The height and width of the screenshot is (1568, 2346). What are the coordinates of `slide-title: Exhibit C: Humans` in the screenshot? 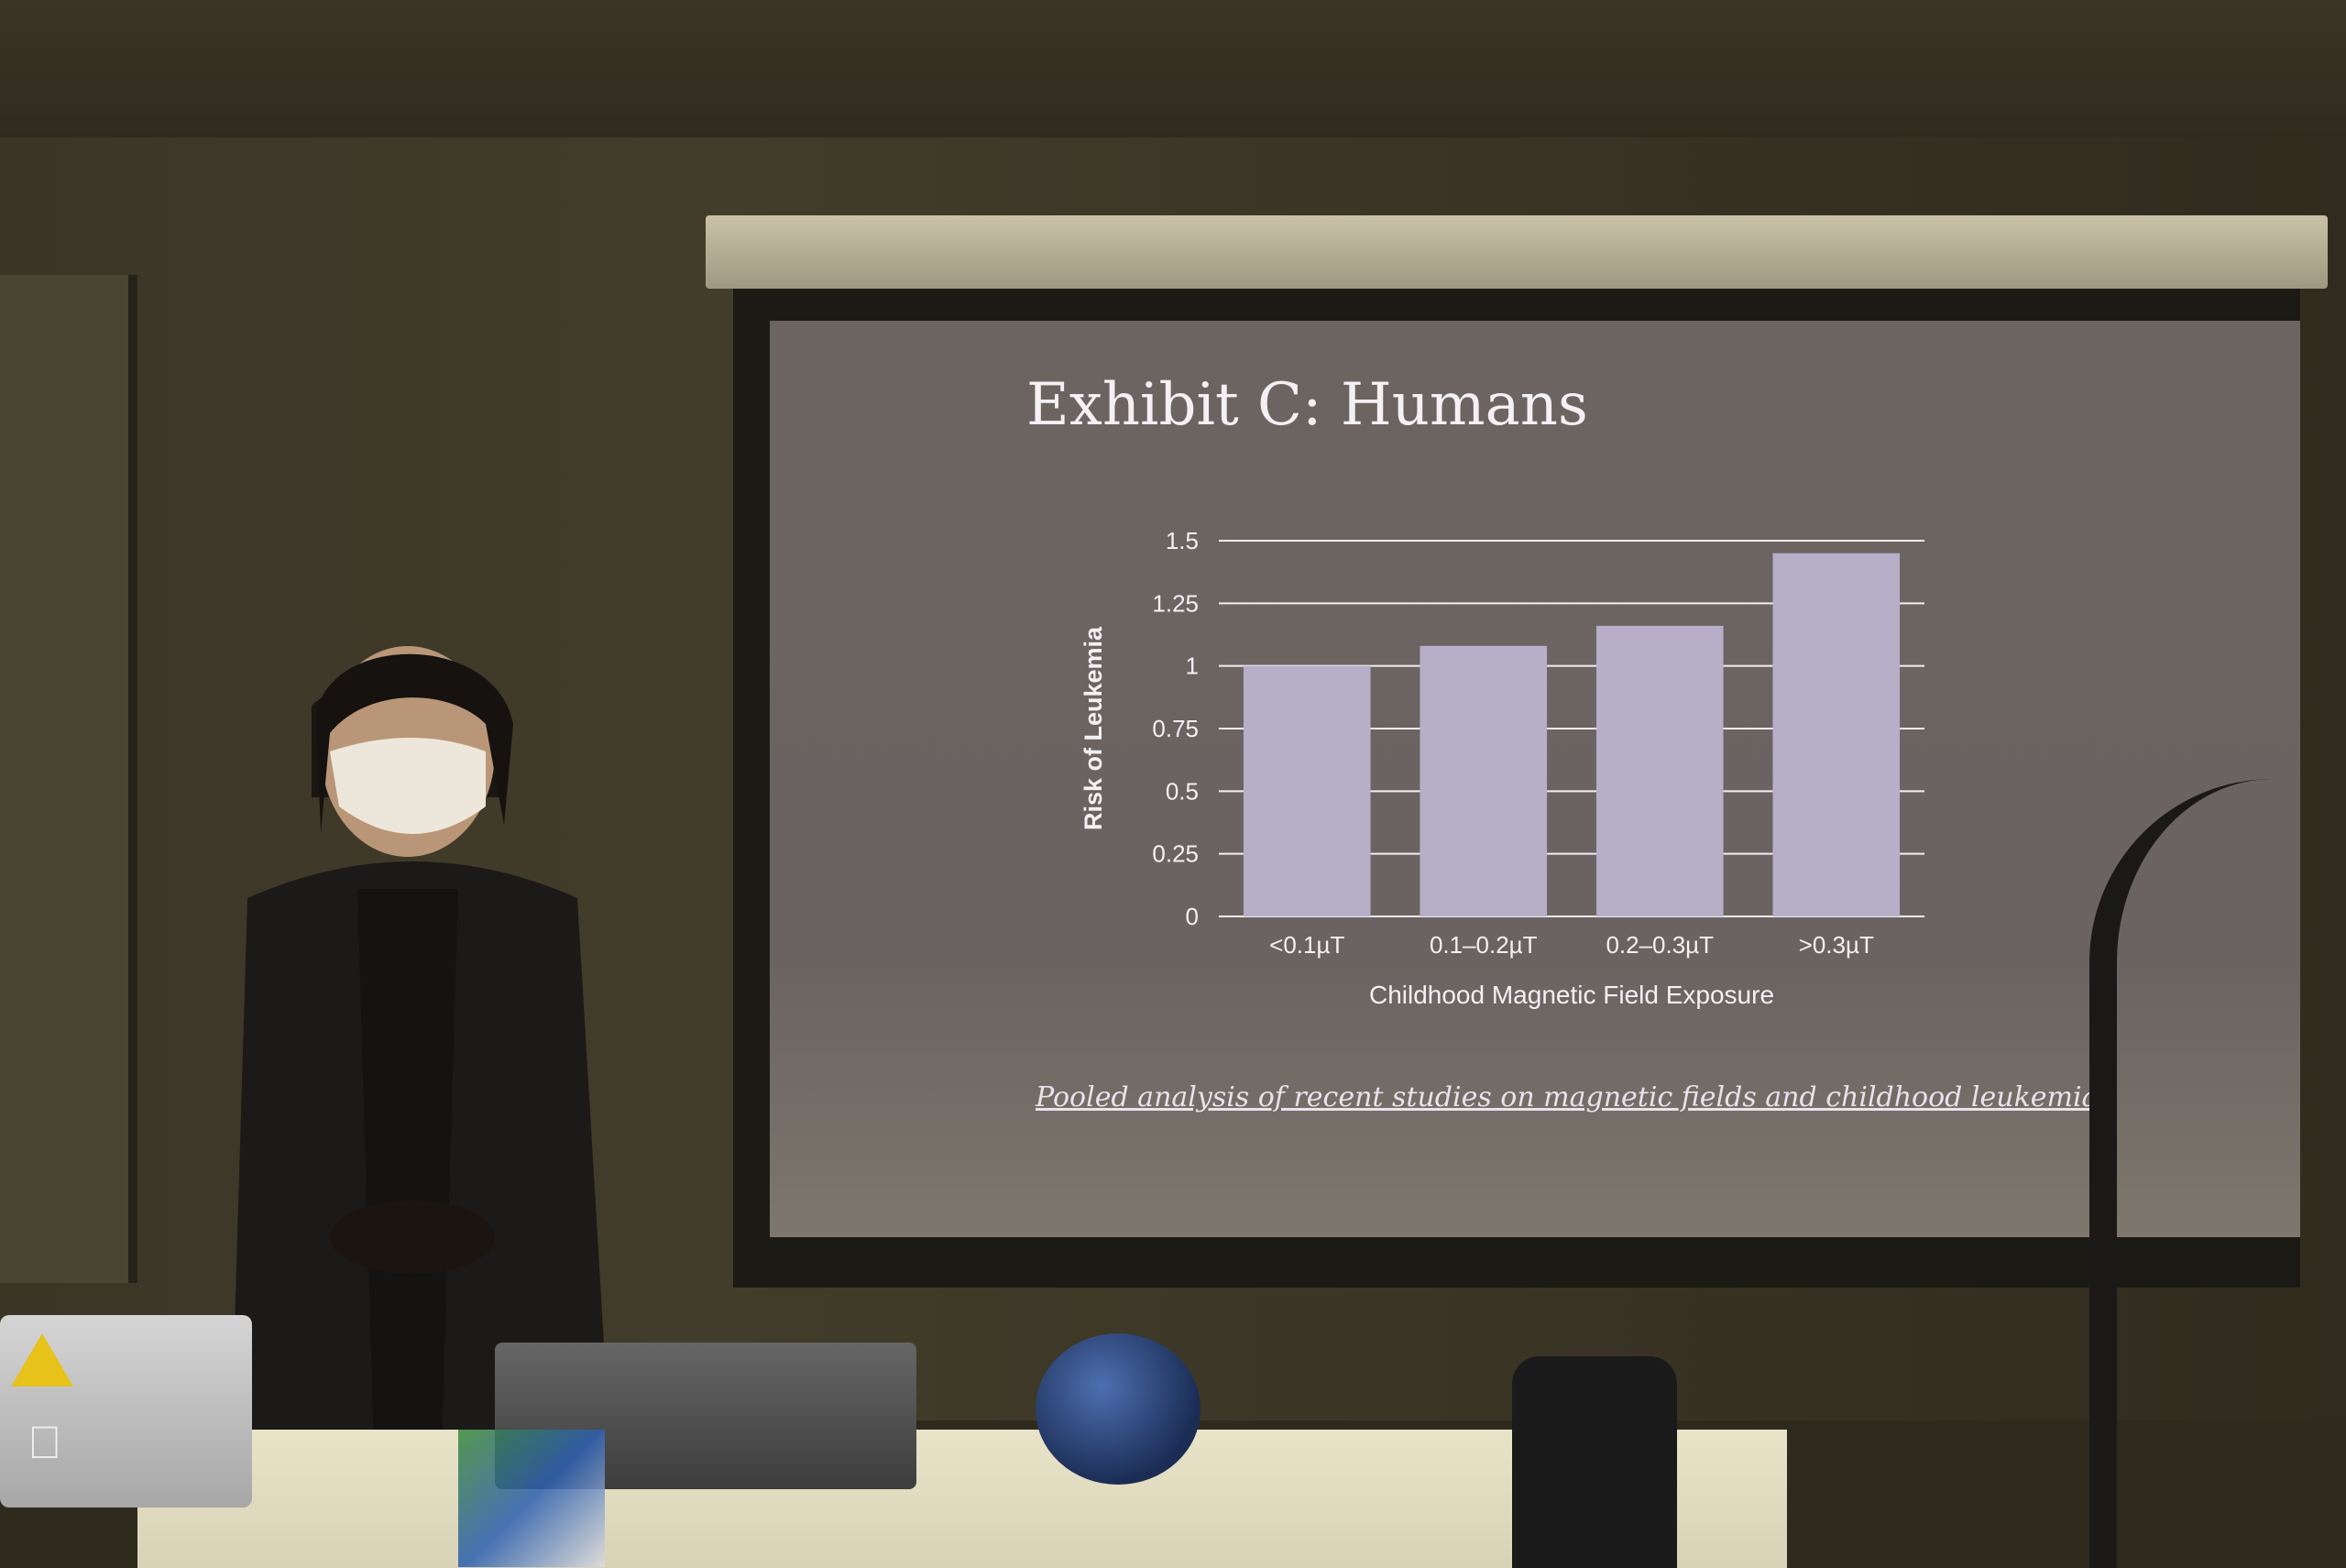 It's located at (1307, 405).